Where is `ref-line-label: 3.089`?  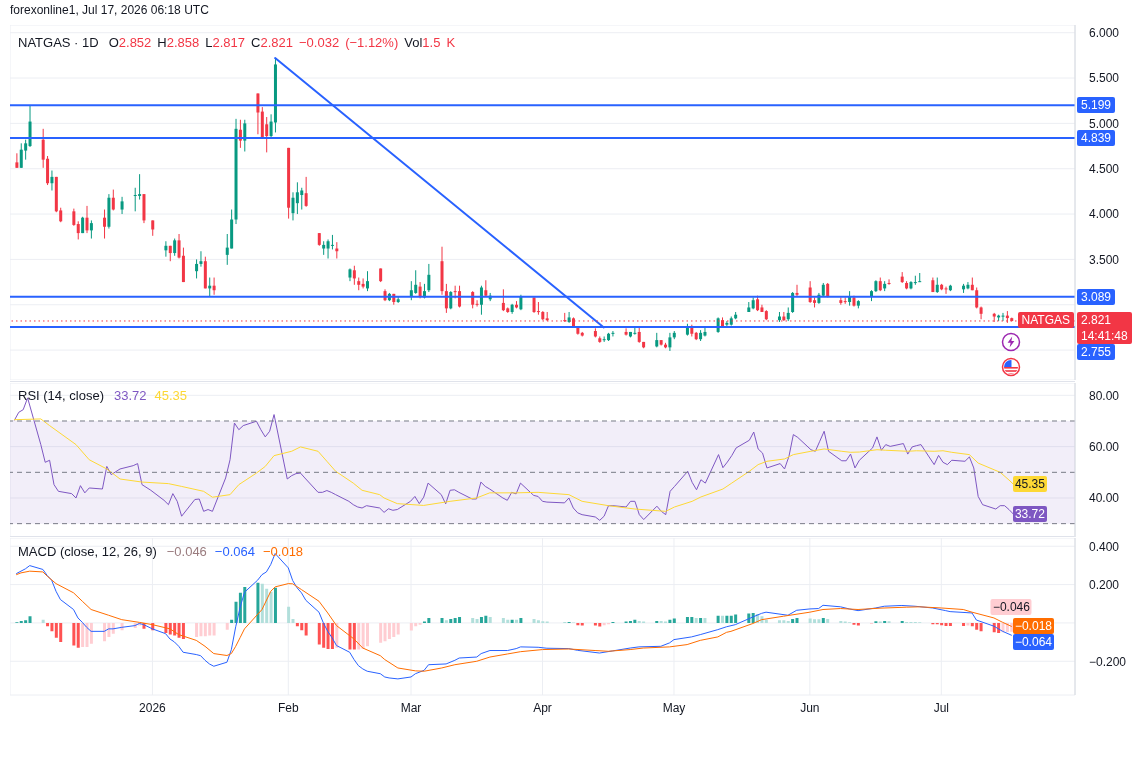 ref-line-label: 3.089 is located at coordinates (1096, 296).